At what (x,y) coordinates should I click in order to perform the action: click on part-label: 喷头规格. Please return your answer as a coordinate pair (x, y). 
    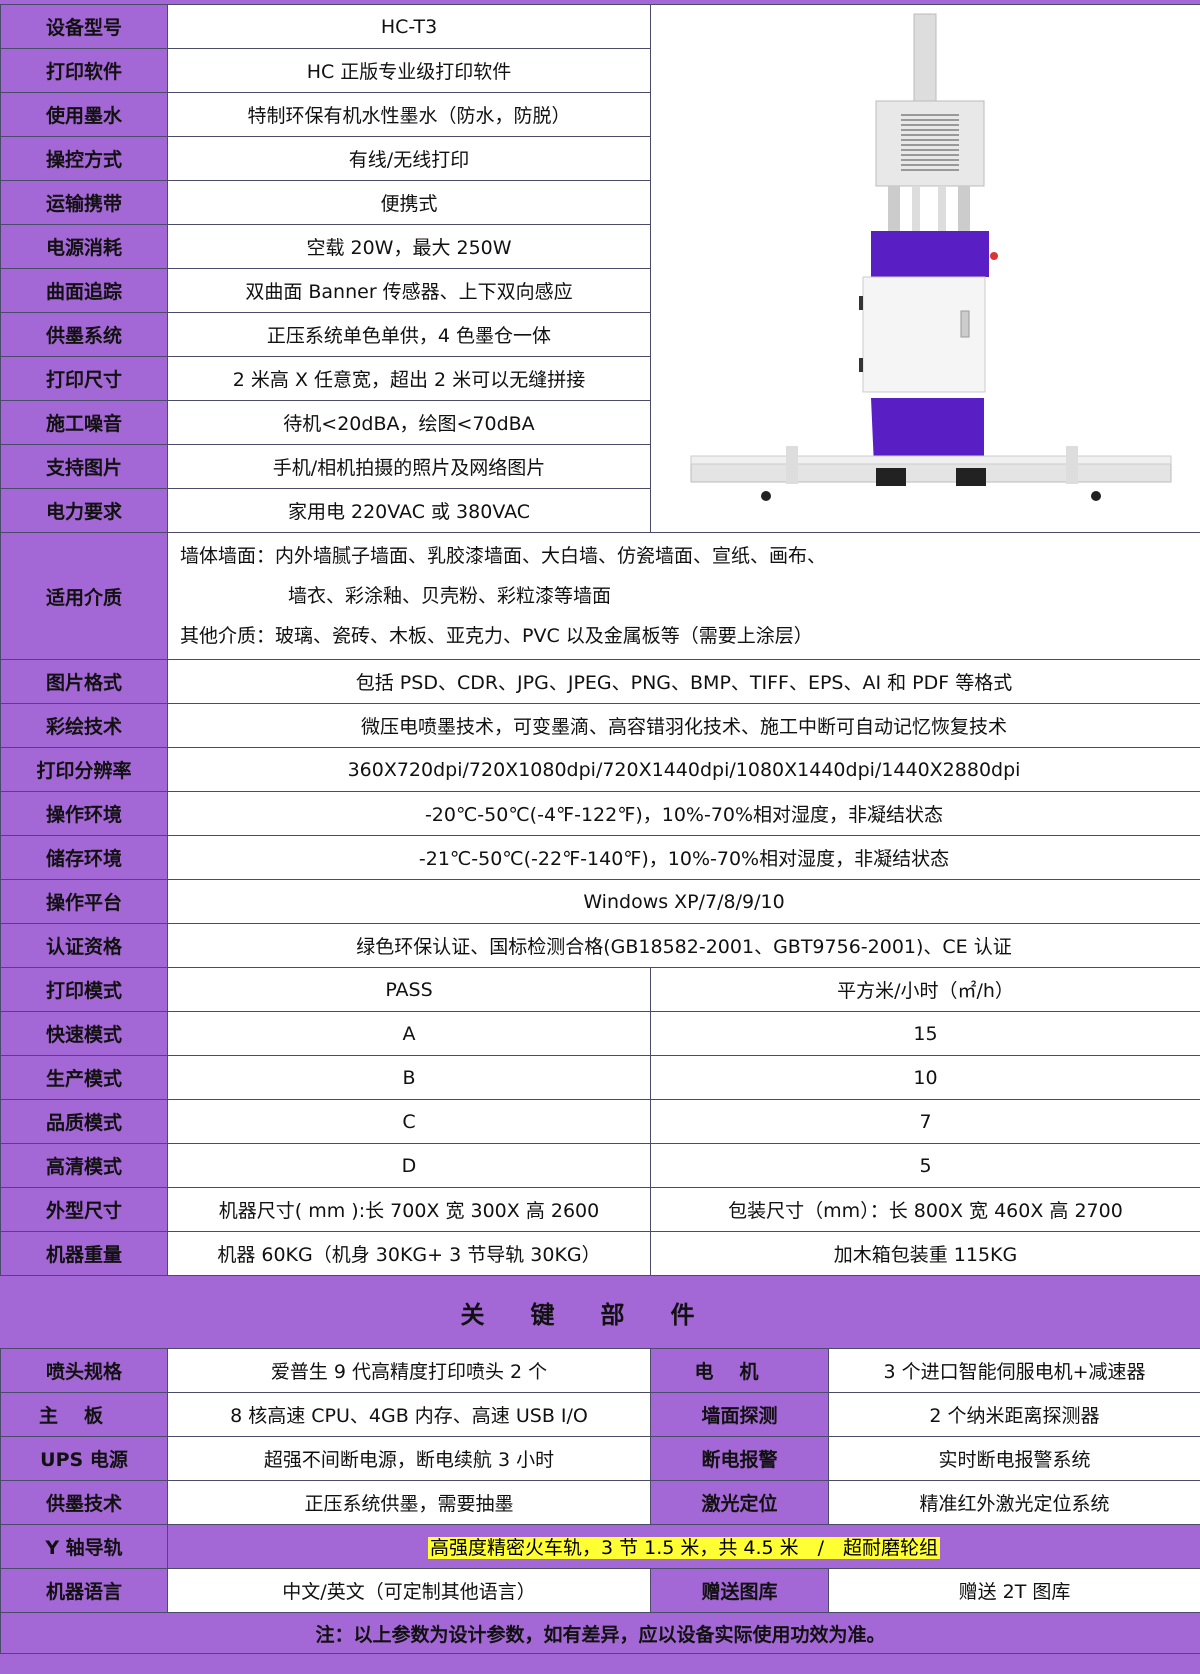
    Looking at the image, I should click on (84, 1371).